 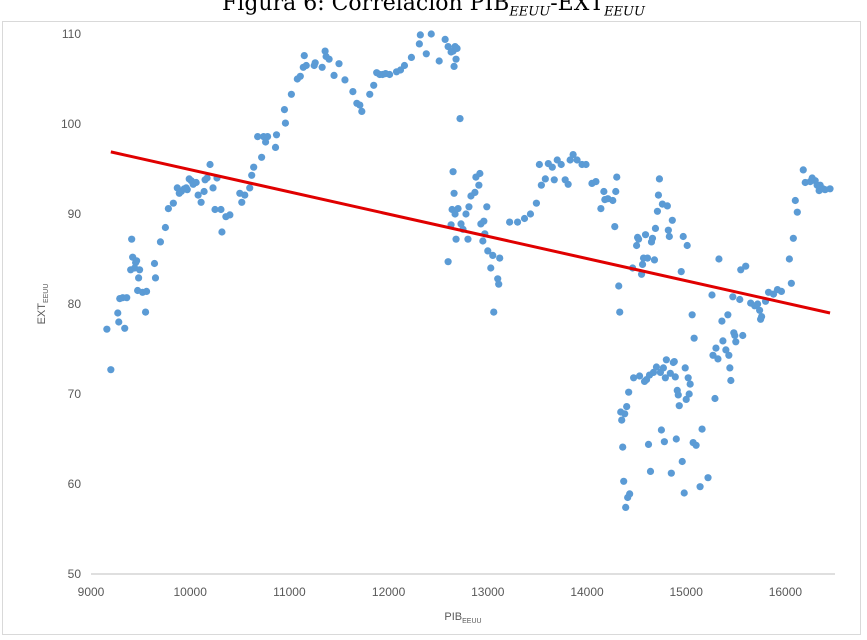 What do you see at coordinates (488, 592) in the screenshot?
I see `x-tick-label: 13000` at bounding box center [488, 592].